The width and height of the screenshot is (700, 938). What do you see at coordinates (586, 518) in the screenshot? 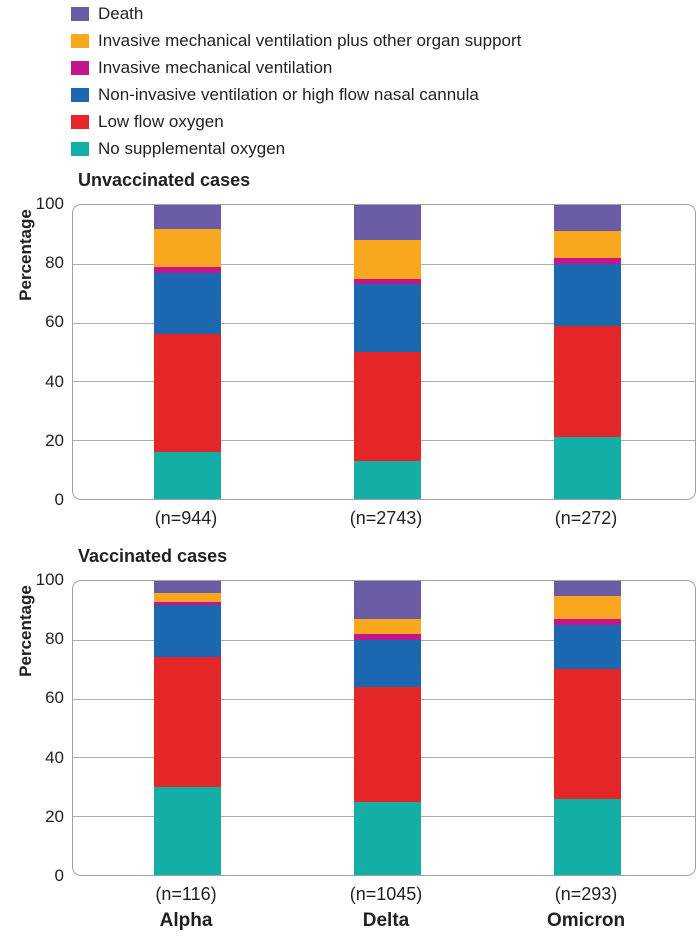
I see `n-label-omicron: (n=272)` at bounding box center [586, 518].